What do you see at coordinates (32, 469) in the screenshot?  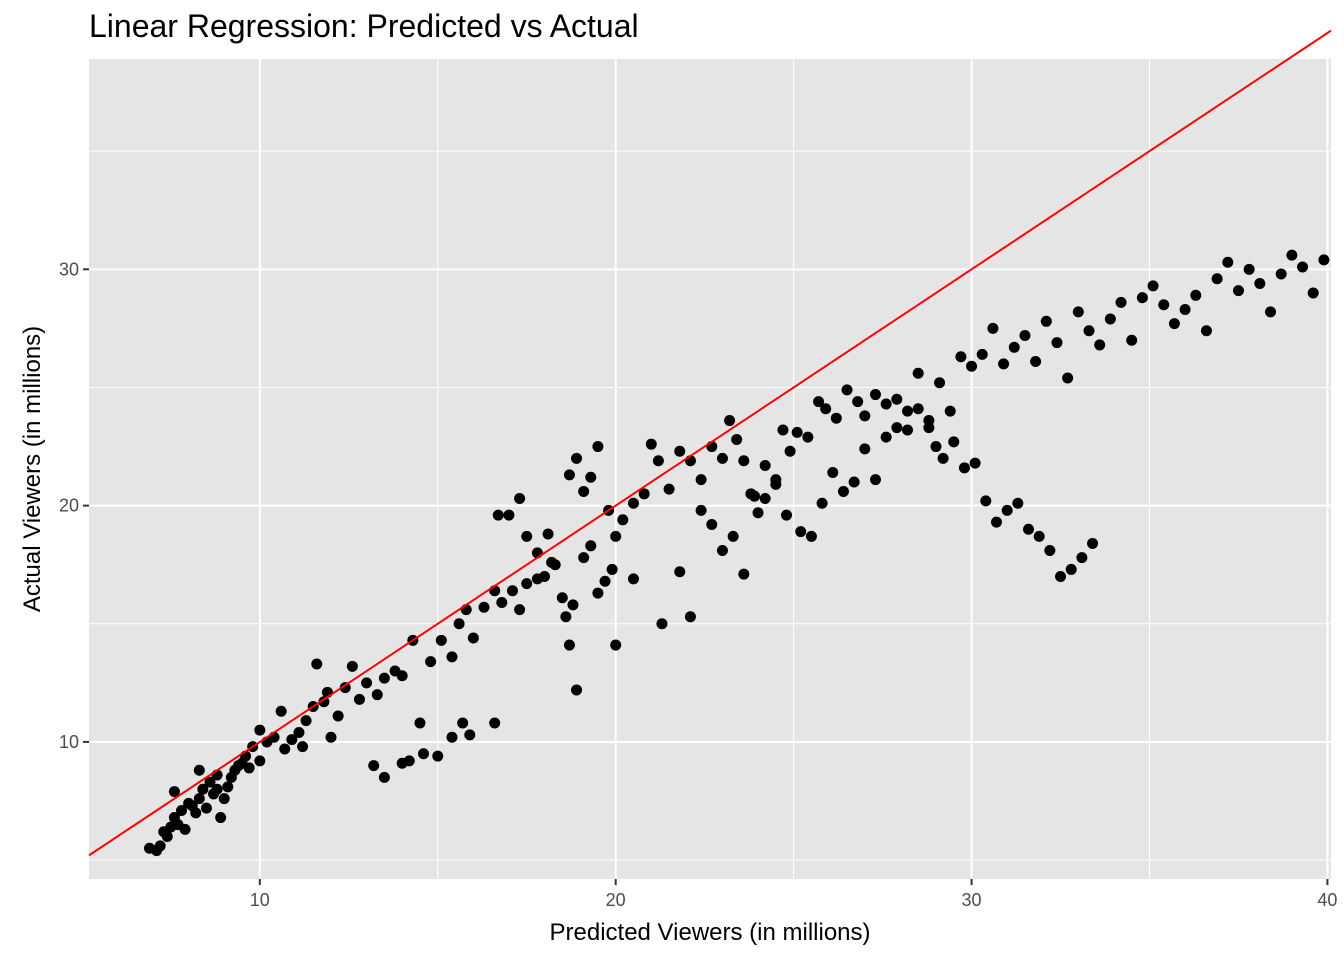 I see `y-axis-title: Actual Viewers (in millions)` at bounding box center [32, 469].